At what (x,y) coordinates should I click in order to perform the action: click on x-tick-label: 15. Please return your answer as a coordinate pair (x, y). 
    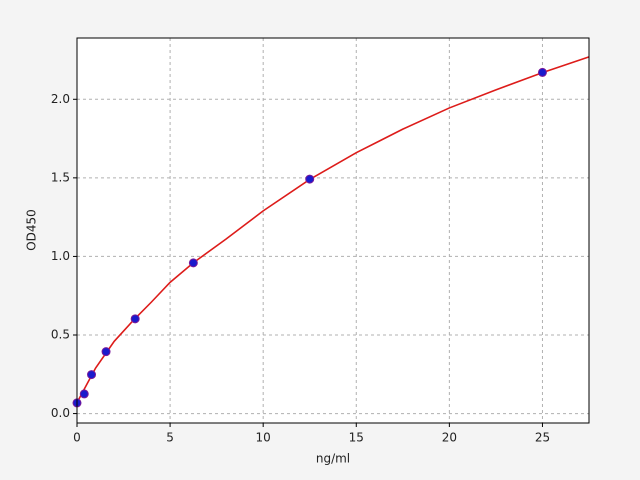
    Looking at the image, I should click on (356, 438).